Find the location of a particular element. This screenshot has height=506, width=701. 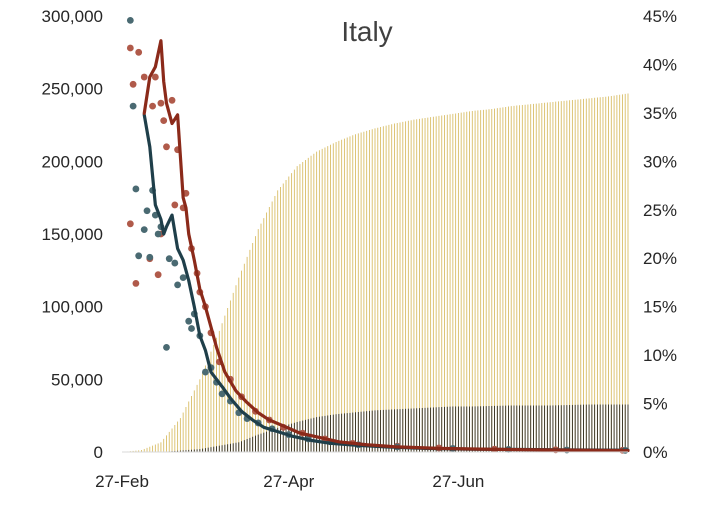

y-left-tick-label: 100,000 is located at coordinates (72, 307).